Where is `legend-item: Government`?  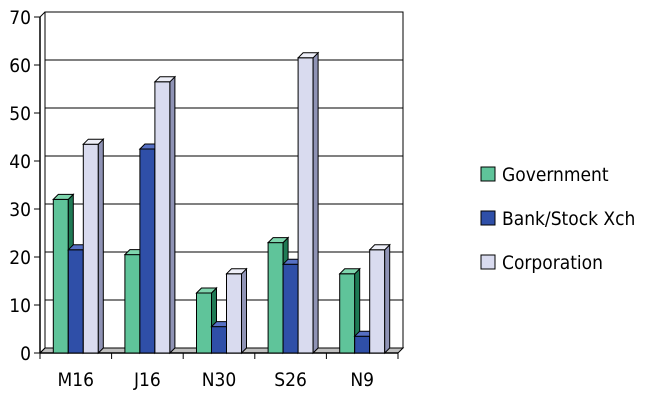 legend-item: Government is located at coordinates (544, 175).